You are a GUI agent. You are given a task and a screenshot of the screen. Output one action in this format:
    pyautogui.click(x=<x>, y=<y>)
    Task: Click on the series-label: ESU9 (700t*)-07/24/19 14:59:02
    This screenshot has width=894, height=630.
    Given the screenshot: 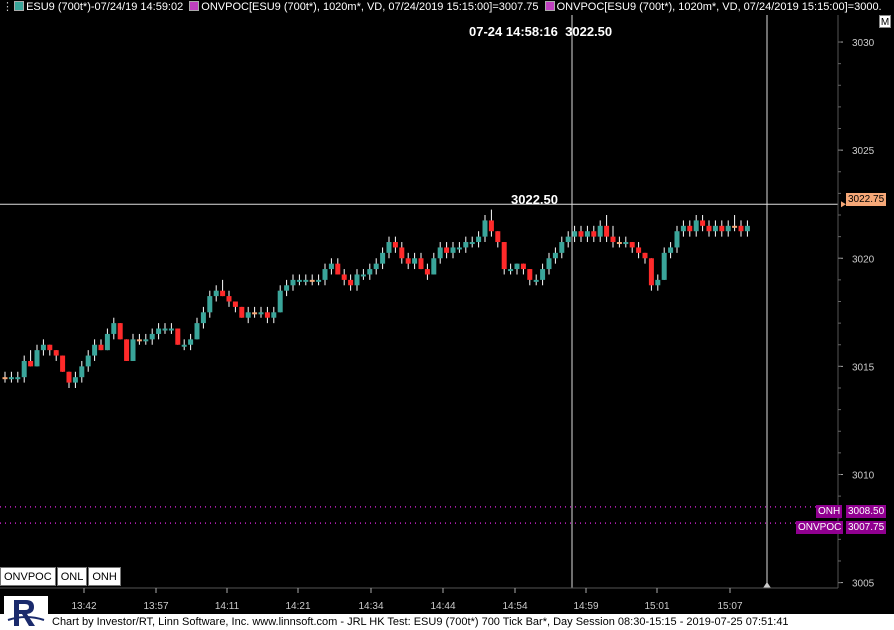 What is the action you would take?
    pyautogui.click(x=105, y=7)
    